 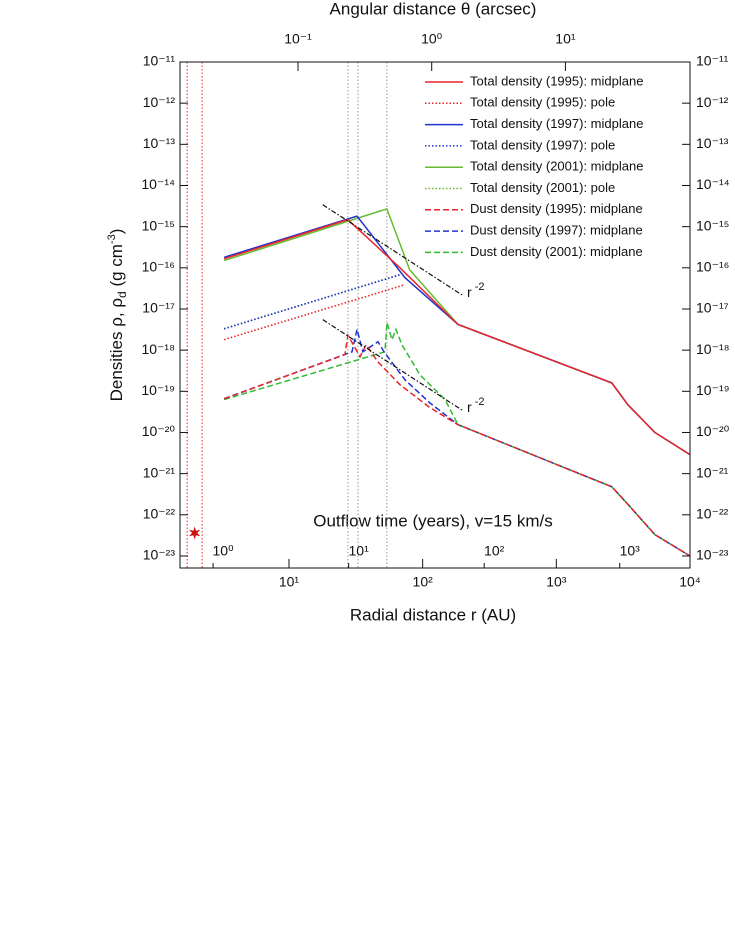 I want to click on legend-label: Total density (2001): midplane, so click(x=556, y=166).